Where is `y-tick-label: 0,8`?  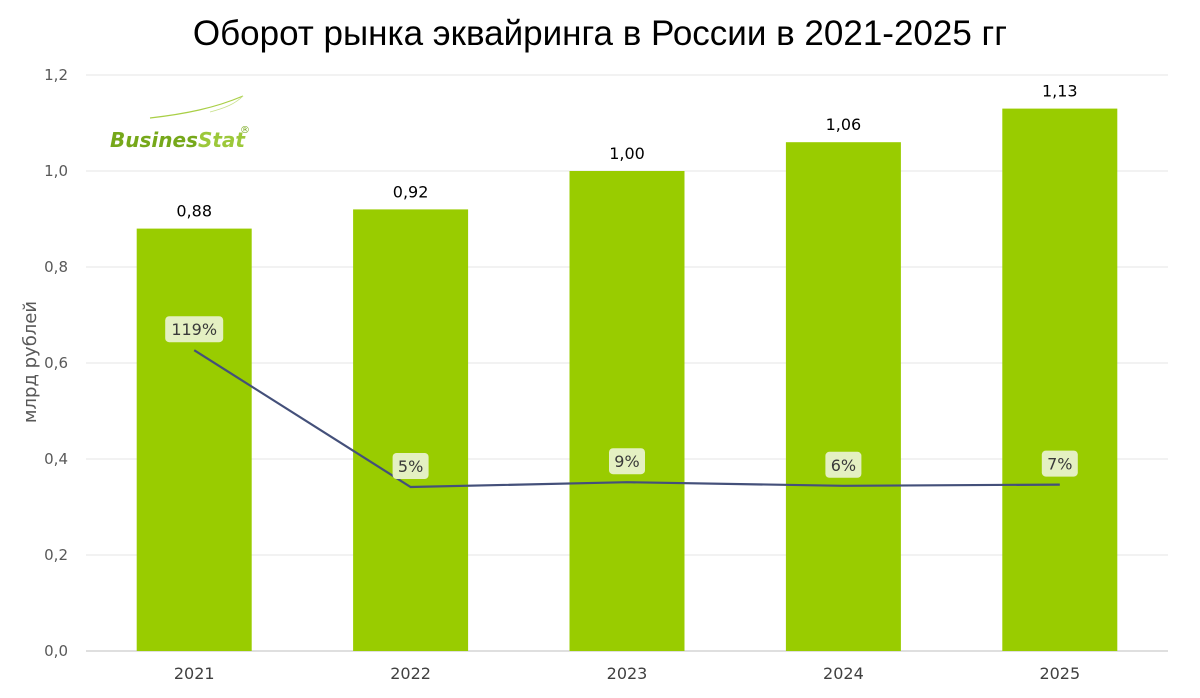
y-tick-label: 0,8 is located at coordinates (56, 267).